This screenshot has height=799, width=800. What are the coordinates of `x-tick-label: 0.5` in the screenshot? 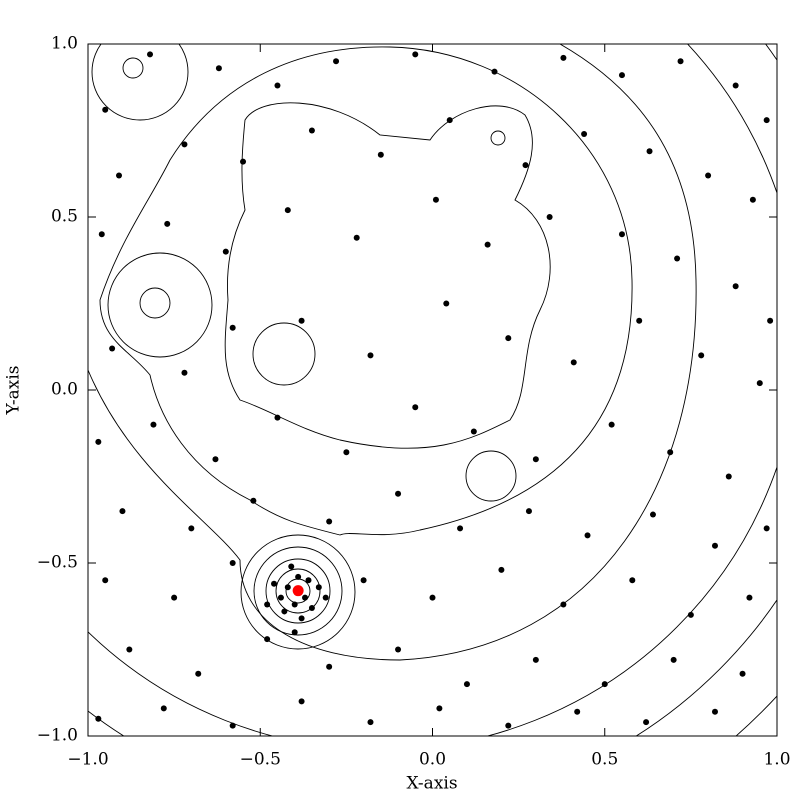 It's located at (604, 760).